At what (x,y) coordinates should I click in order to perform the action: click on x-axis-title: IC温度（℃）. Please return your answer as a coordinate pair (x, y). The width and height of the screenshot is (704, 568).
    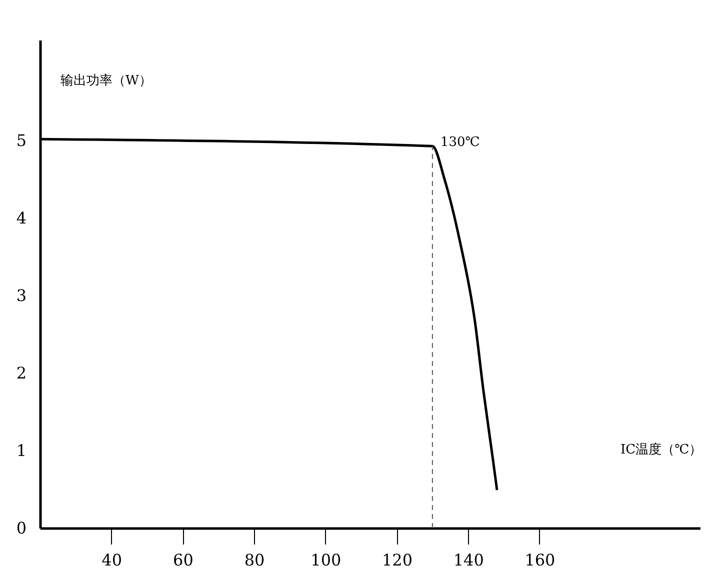
    Looking at the image, I should click on (661, 450).